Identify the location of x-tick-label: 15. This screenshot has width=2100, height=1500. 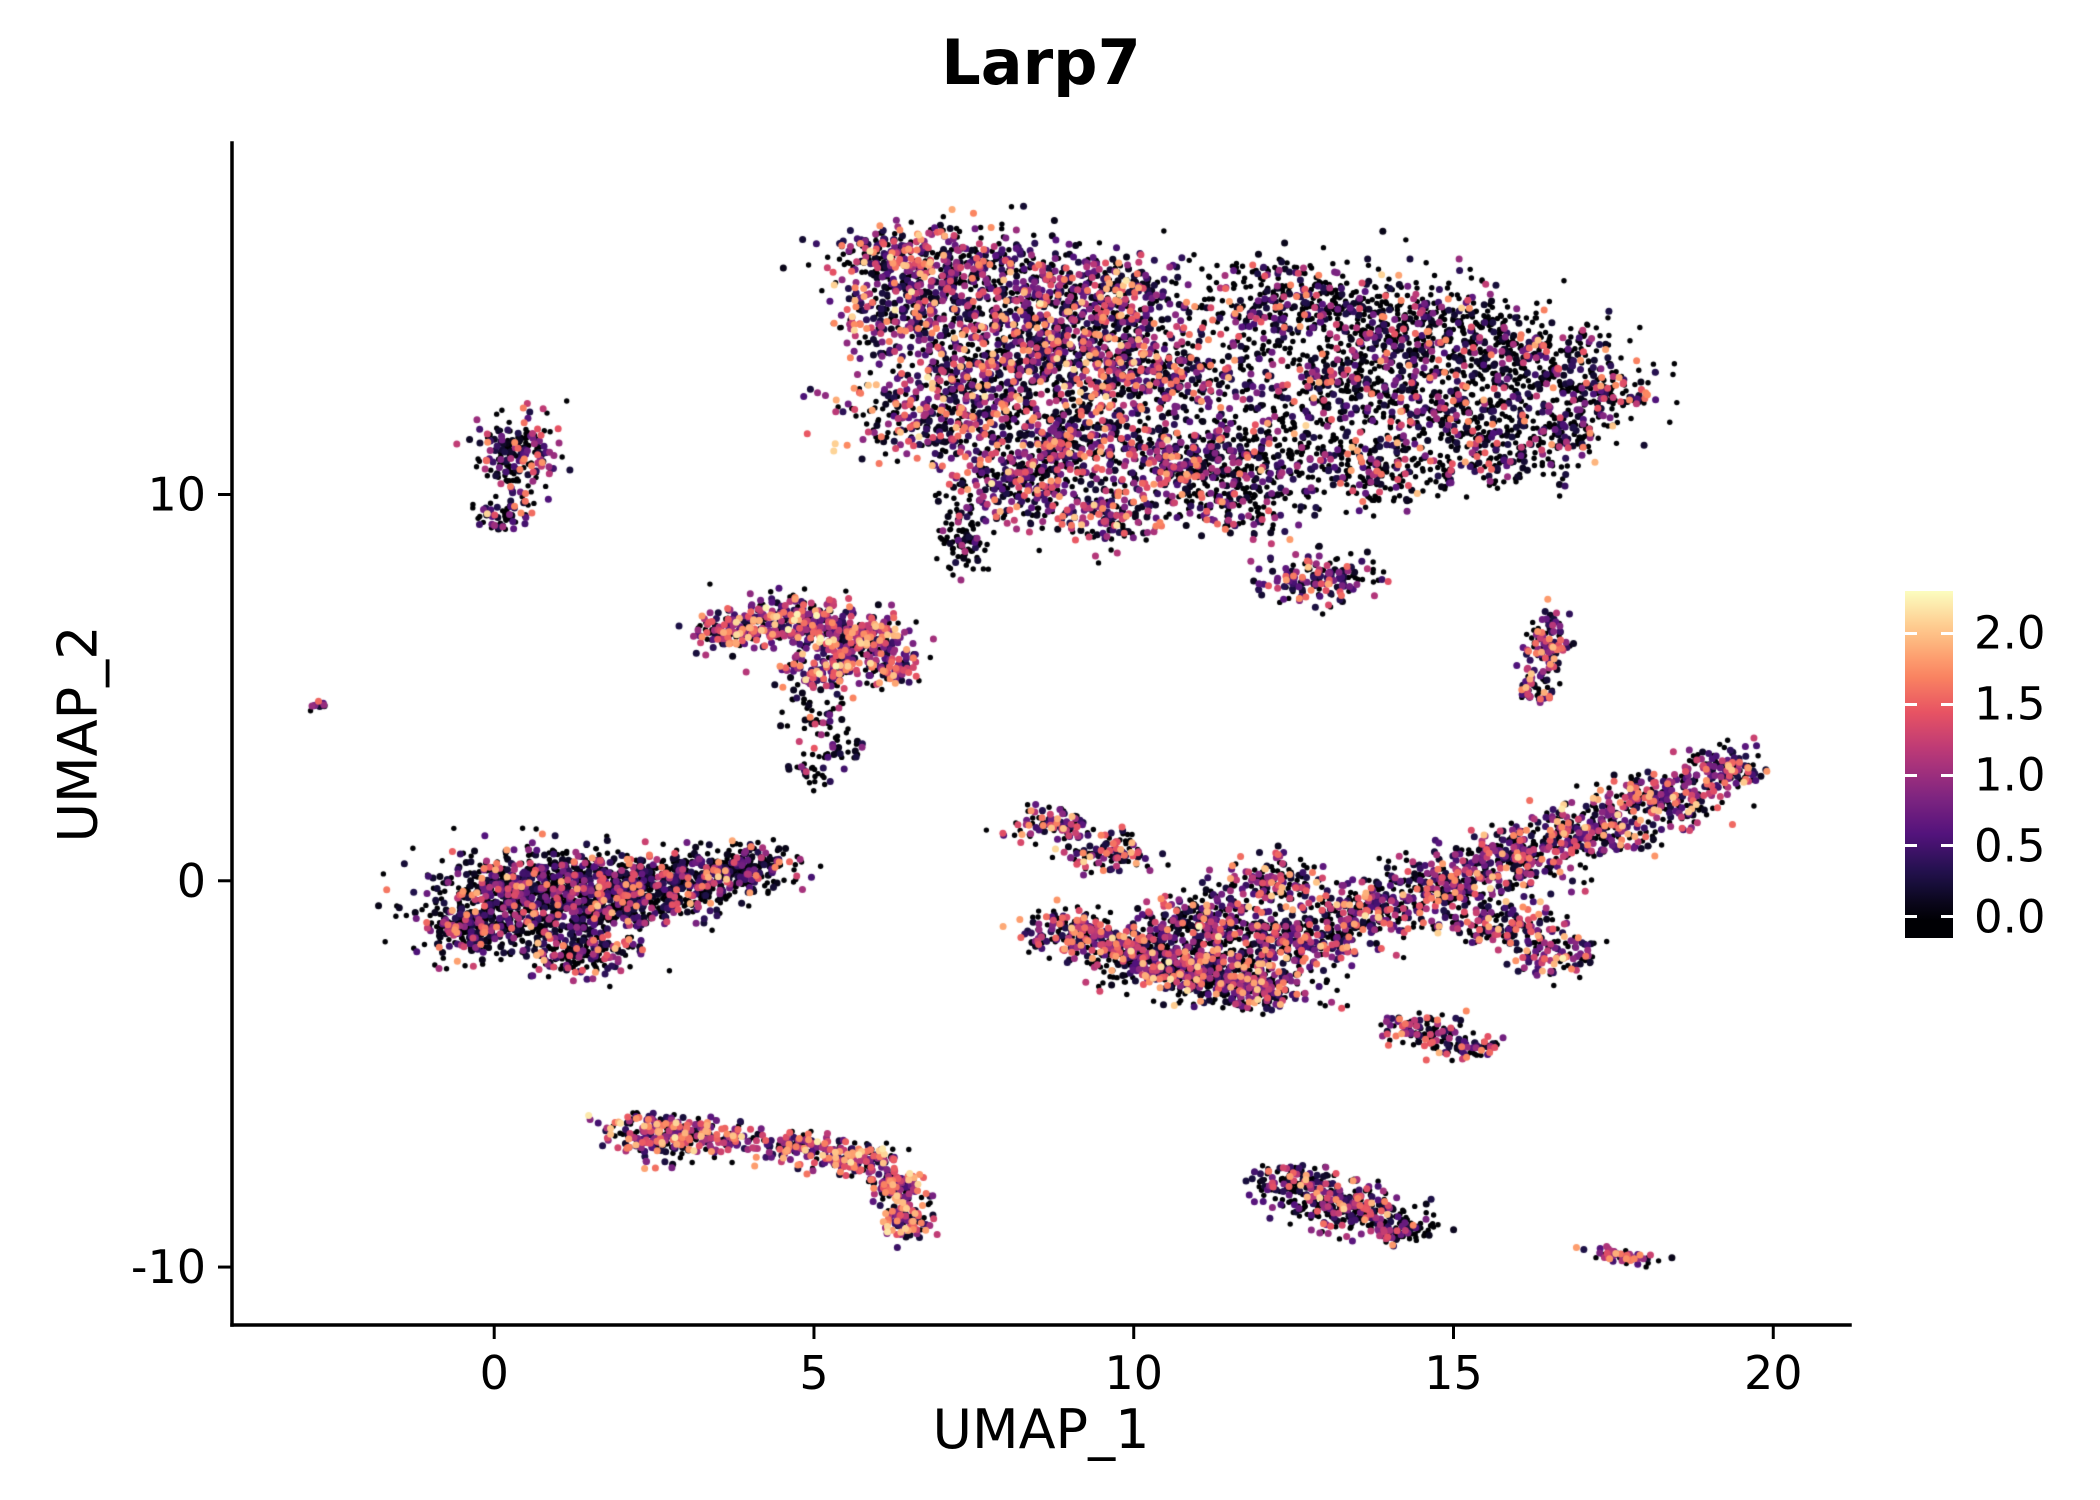
(1453, 1373).